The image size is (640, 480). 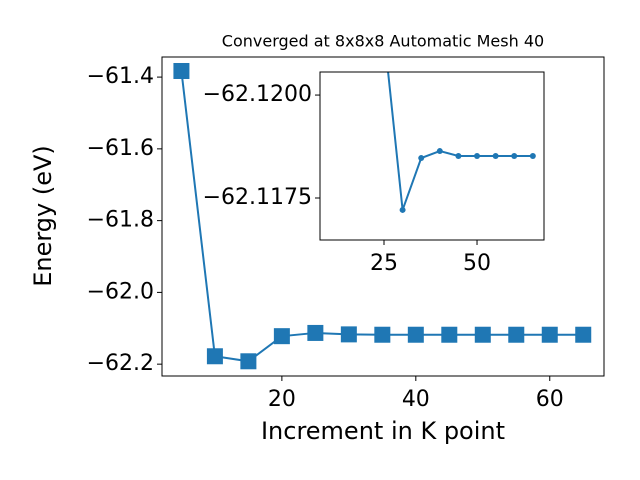 I want to click on y-tick-label: −61.8, so click(x=120, y=220).